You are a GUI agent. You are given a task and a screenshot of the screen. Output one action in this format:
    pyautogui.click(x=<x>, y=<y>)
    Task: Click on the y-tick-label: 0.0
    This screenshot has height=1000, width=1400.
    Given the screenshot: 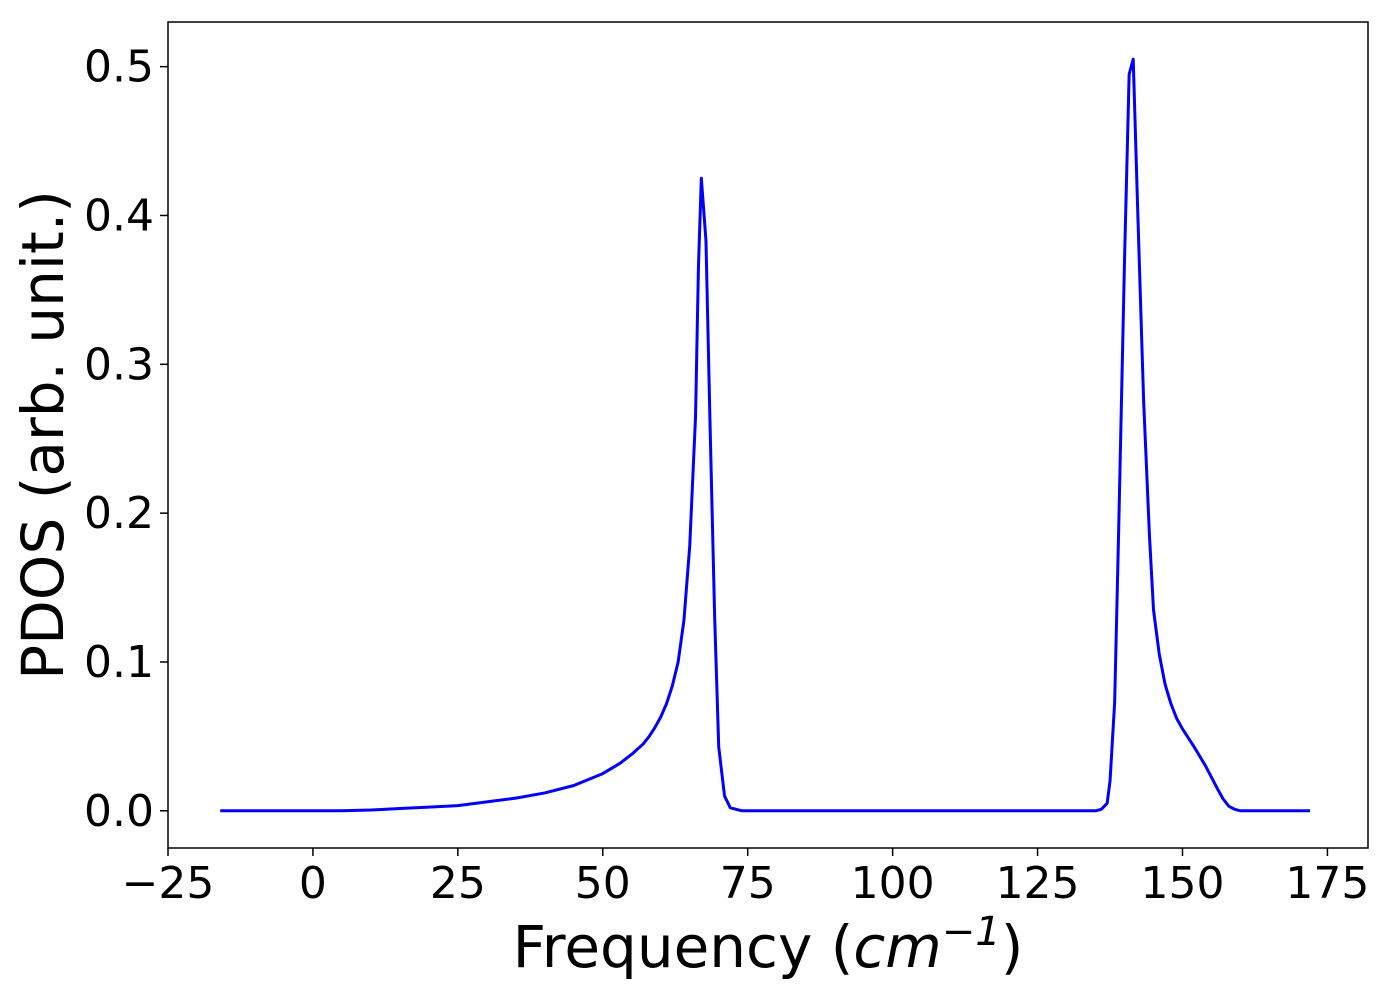 What is the action you would take?
    pyautogui.click(x=119, y=811)
    